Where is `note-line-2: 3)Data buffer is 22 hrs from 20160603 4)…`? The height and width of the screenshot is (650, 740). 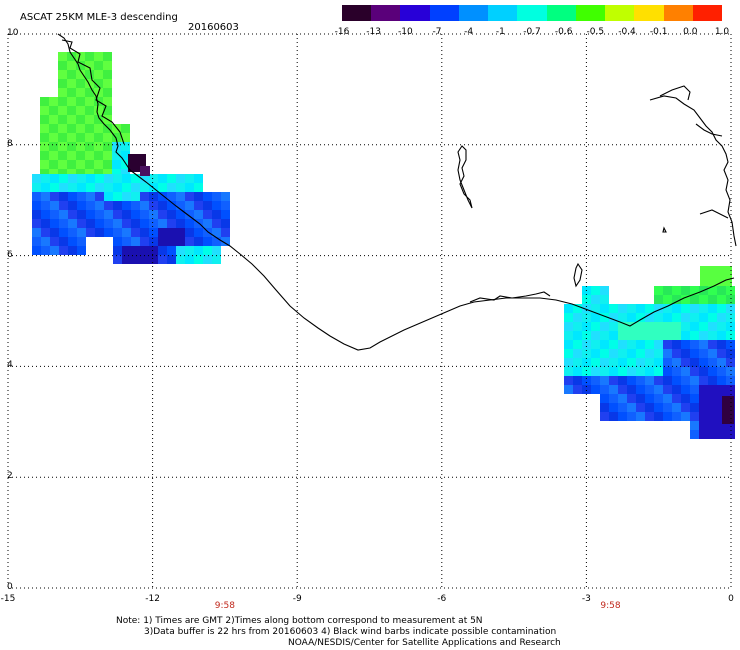 note-line-2: 3)Data buffer is 22 hrs from 20160603 4)… is located at coordinates (350, 632).